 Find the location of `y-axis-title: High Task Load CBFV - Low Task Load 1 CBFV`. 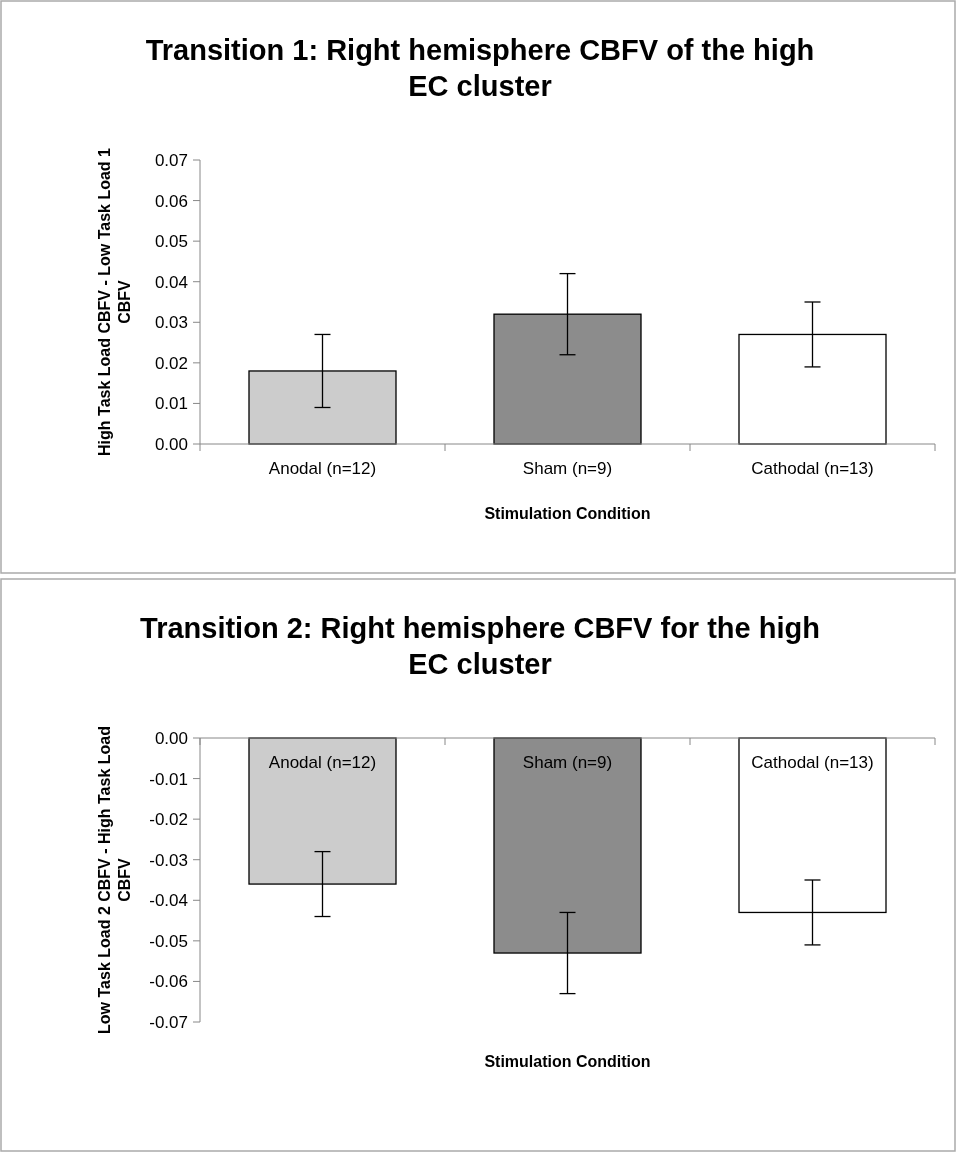

y-axis-title: High Task Load CBFV - Low Task Load 1 CBFV is located at coordinates (114, 301).